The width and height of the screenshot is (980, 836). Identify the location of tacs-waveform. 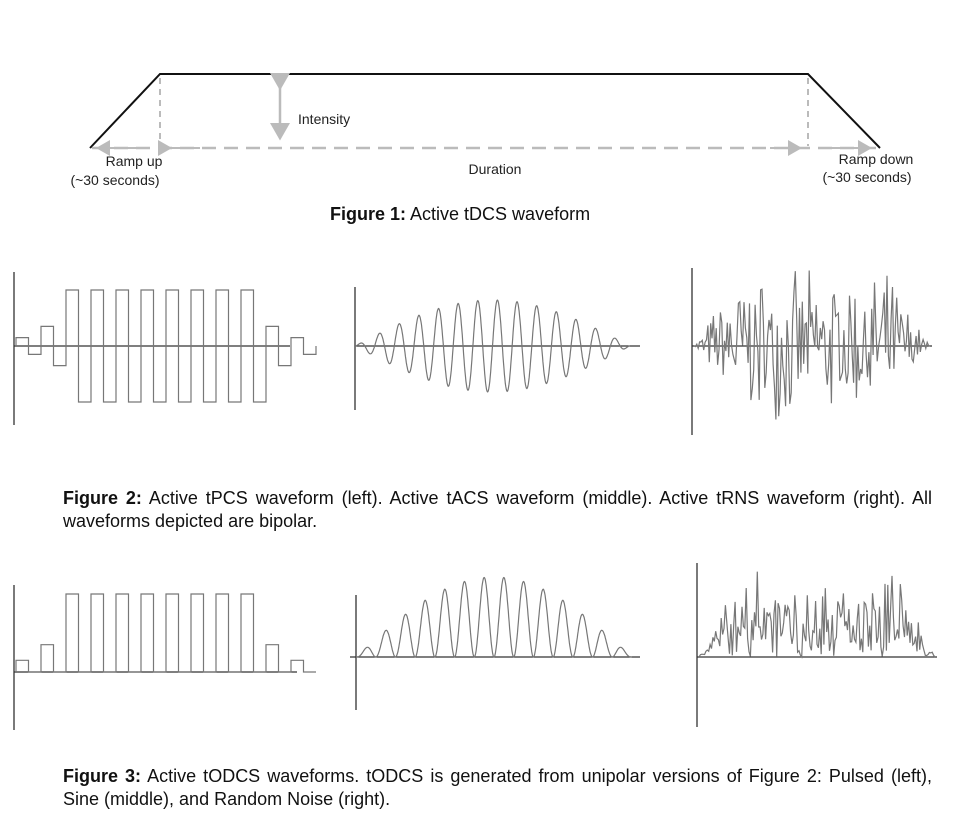
(492, 346).